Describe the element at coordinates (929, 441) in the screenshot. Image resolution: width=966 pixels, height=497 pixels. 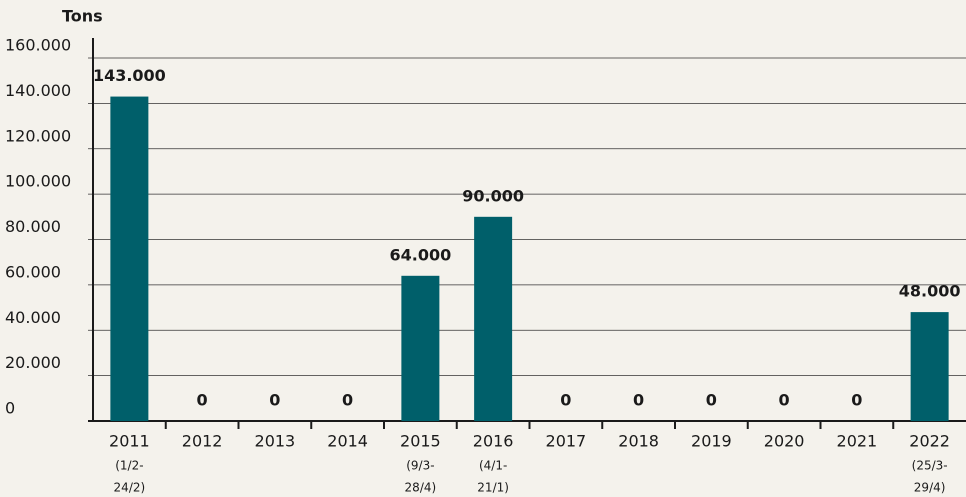
I see `x-tick-label: 2022` at that location.